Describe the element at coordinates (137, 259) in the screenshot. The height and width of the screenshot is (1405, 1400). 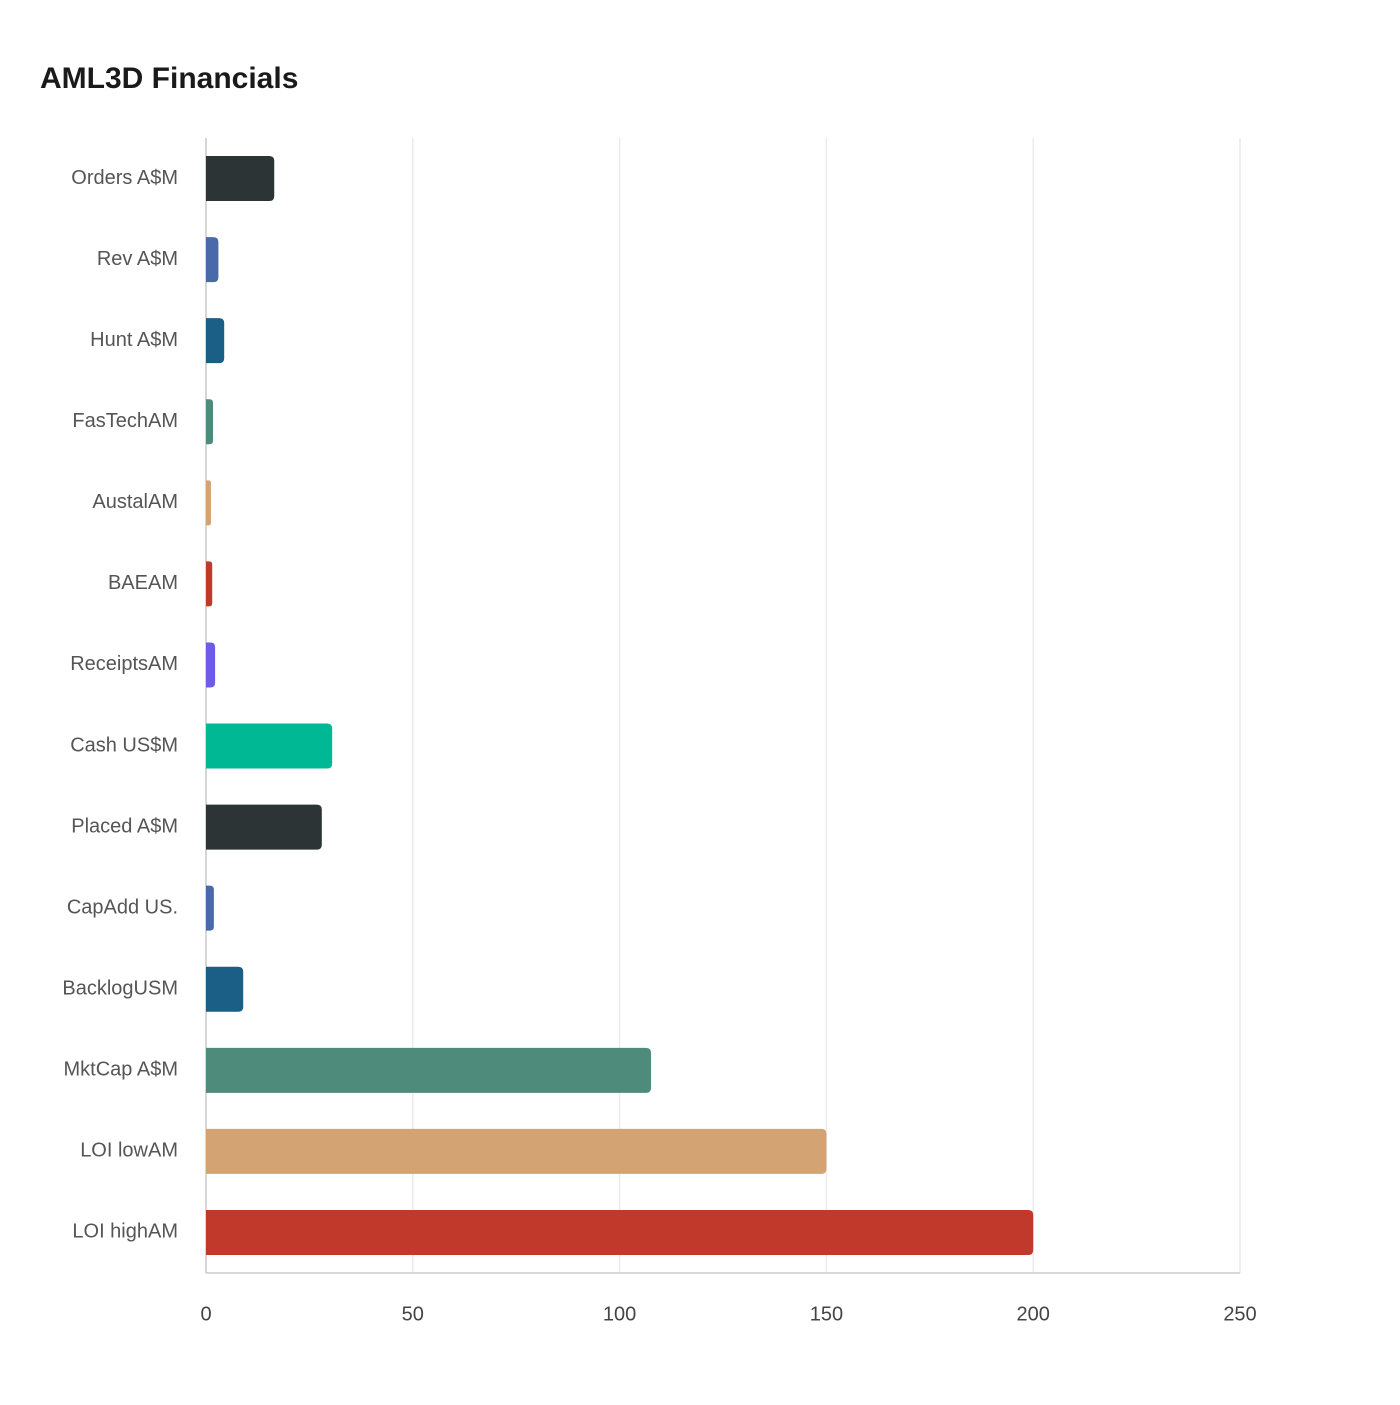
I see `y-tick-label: Rev A$M` at that location.